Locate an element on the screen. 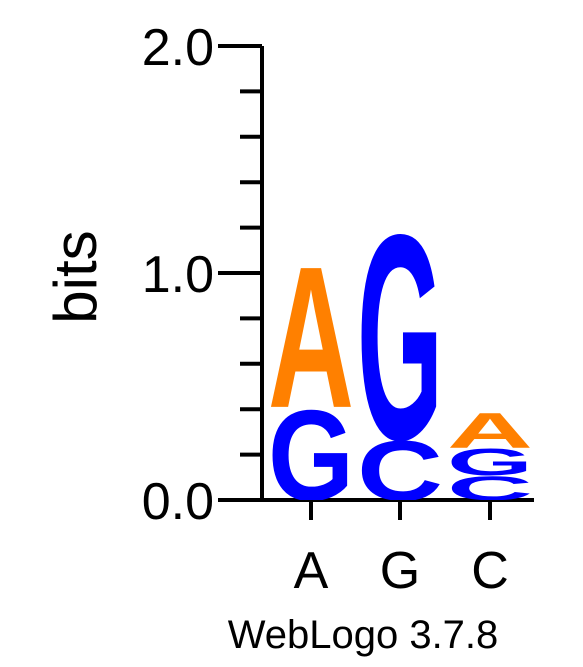 The height and width of the screenshot is (667, 583). x-tick-label: A is located at coordinates (311, 571).